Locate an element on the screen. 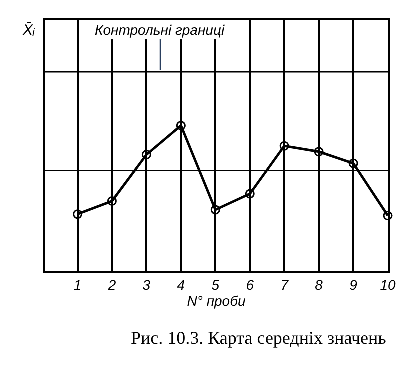 This screenshot has width=408, height=371. x-tick-label: 2 is located at coordinates (111, 284).